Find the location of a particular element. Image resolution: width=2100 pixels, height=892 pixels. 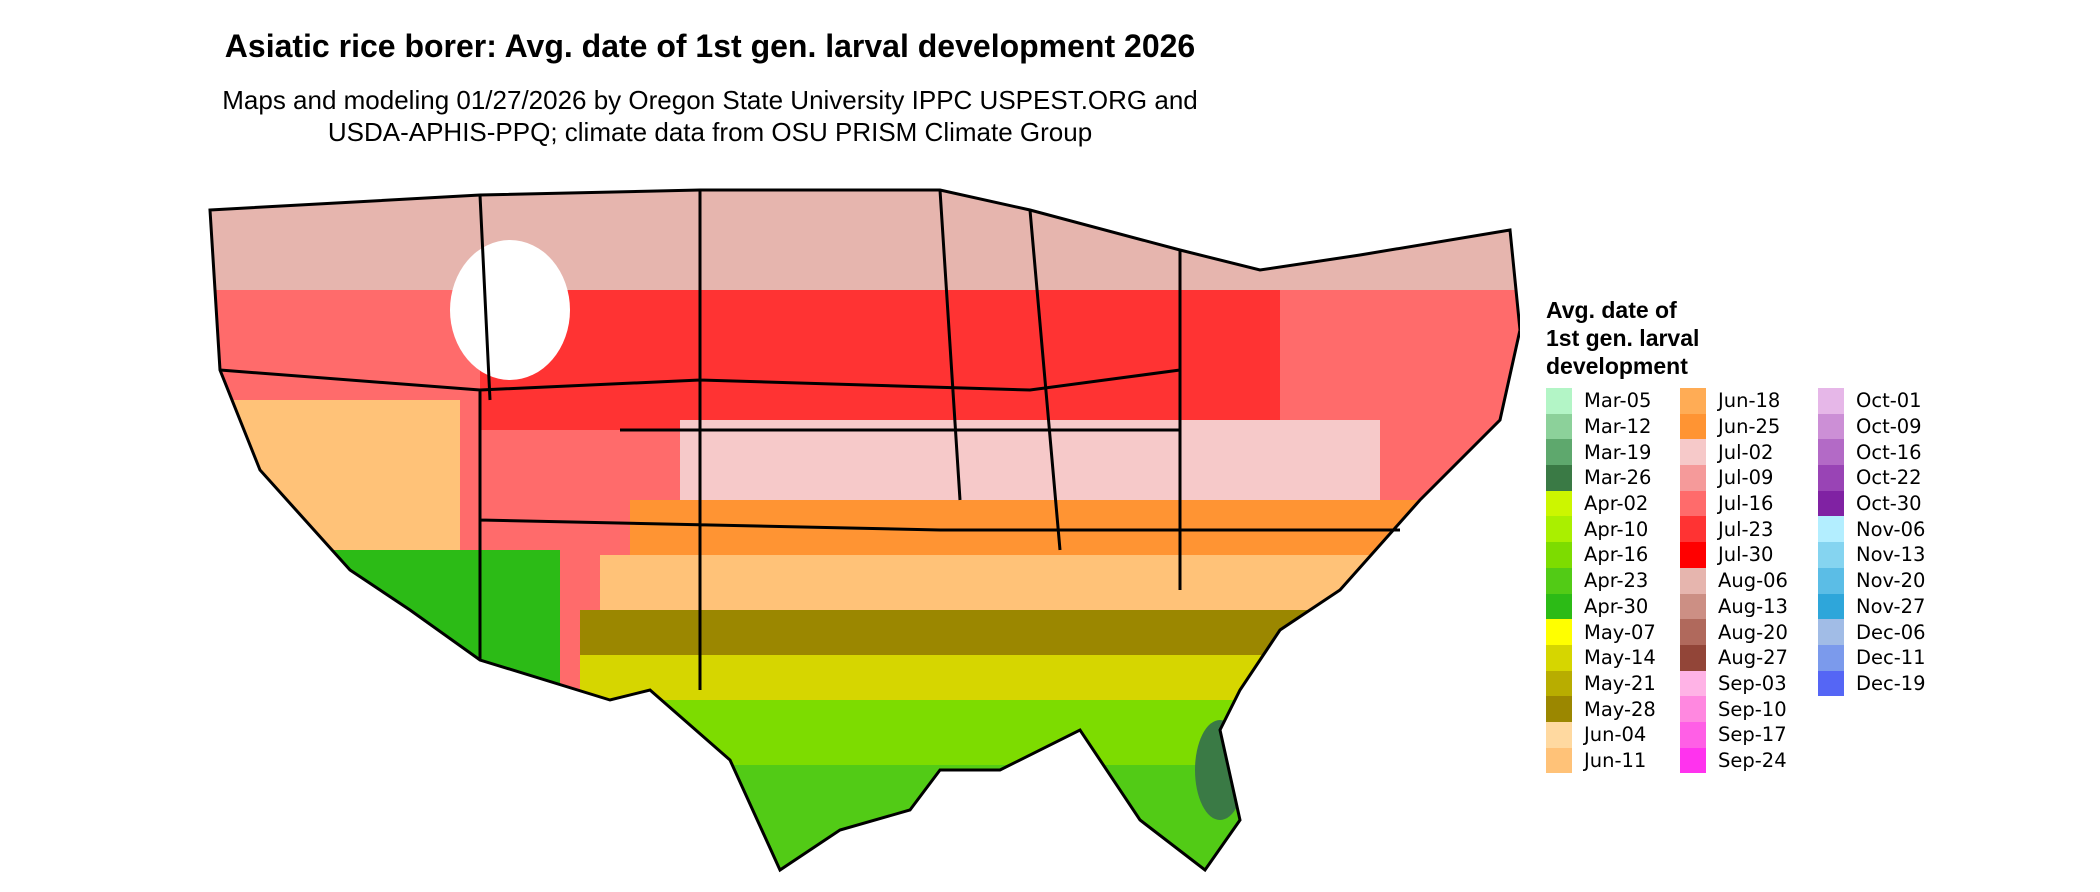

legend-item: Oct-30 is located at coordinates (1872, 503).